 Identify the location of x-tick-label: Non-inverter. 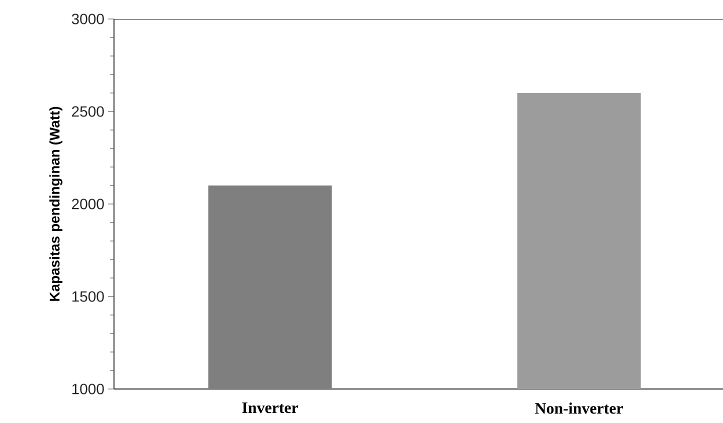
(579, 408).